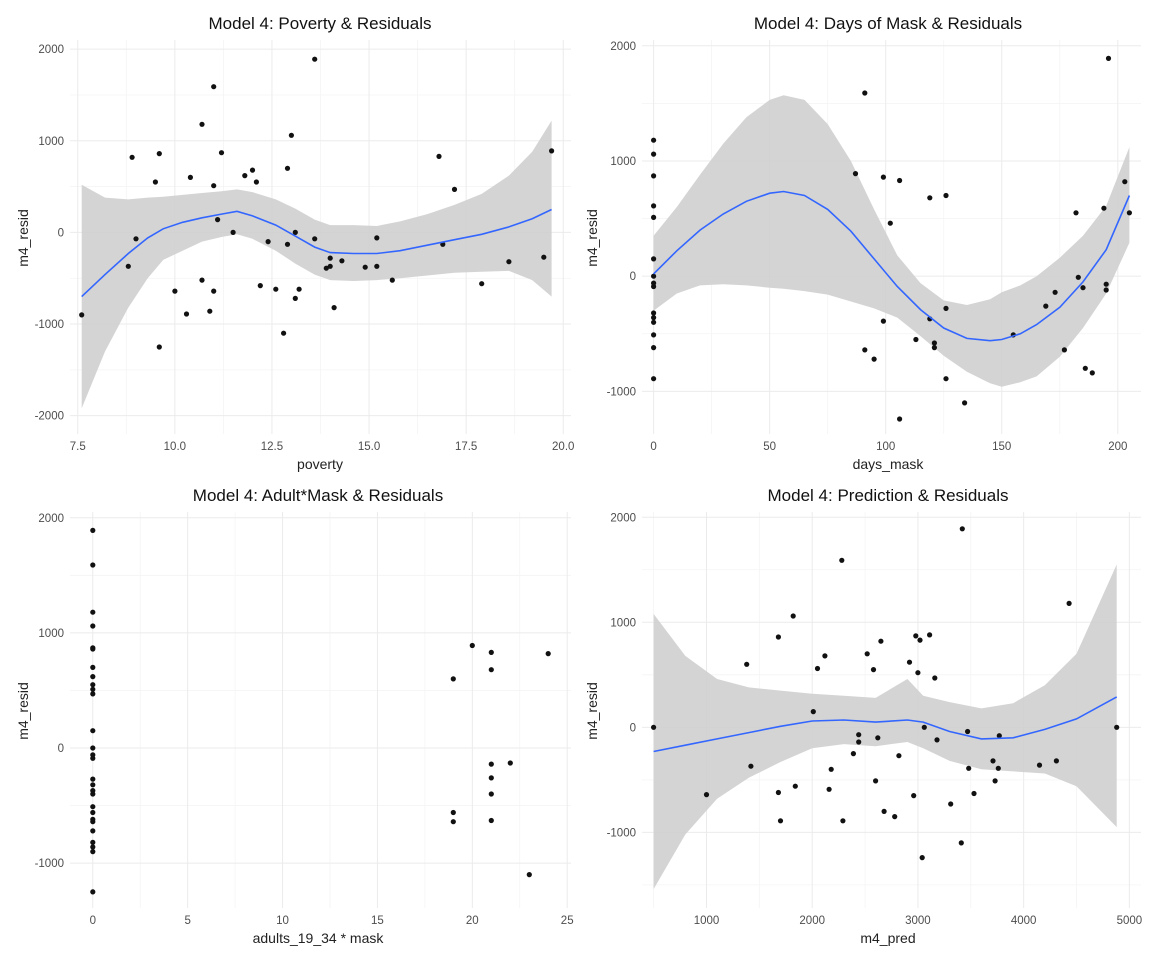  I want to click on x-tick-label: 200, so click(1117, 447).